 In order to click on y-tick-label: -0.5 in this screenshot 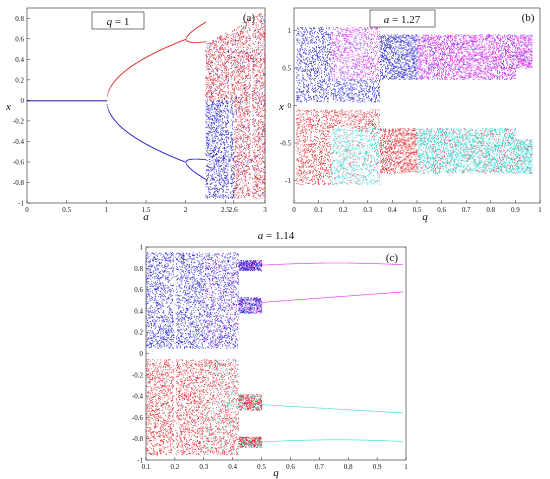, I will do `click(286, 144)`.